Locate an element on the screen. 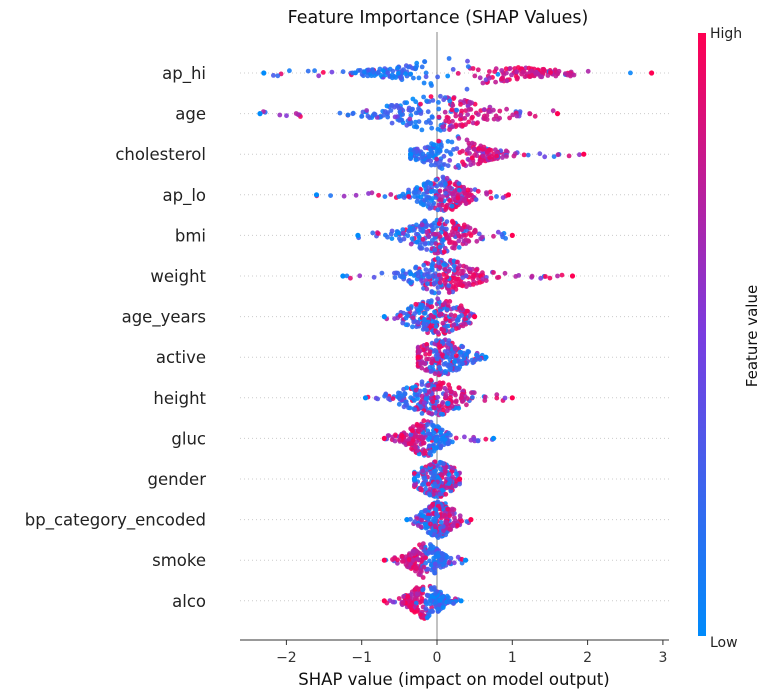  feature-row-weight is located at coordinates (458, 276).